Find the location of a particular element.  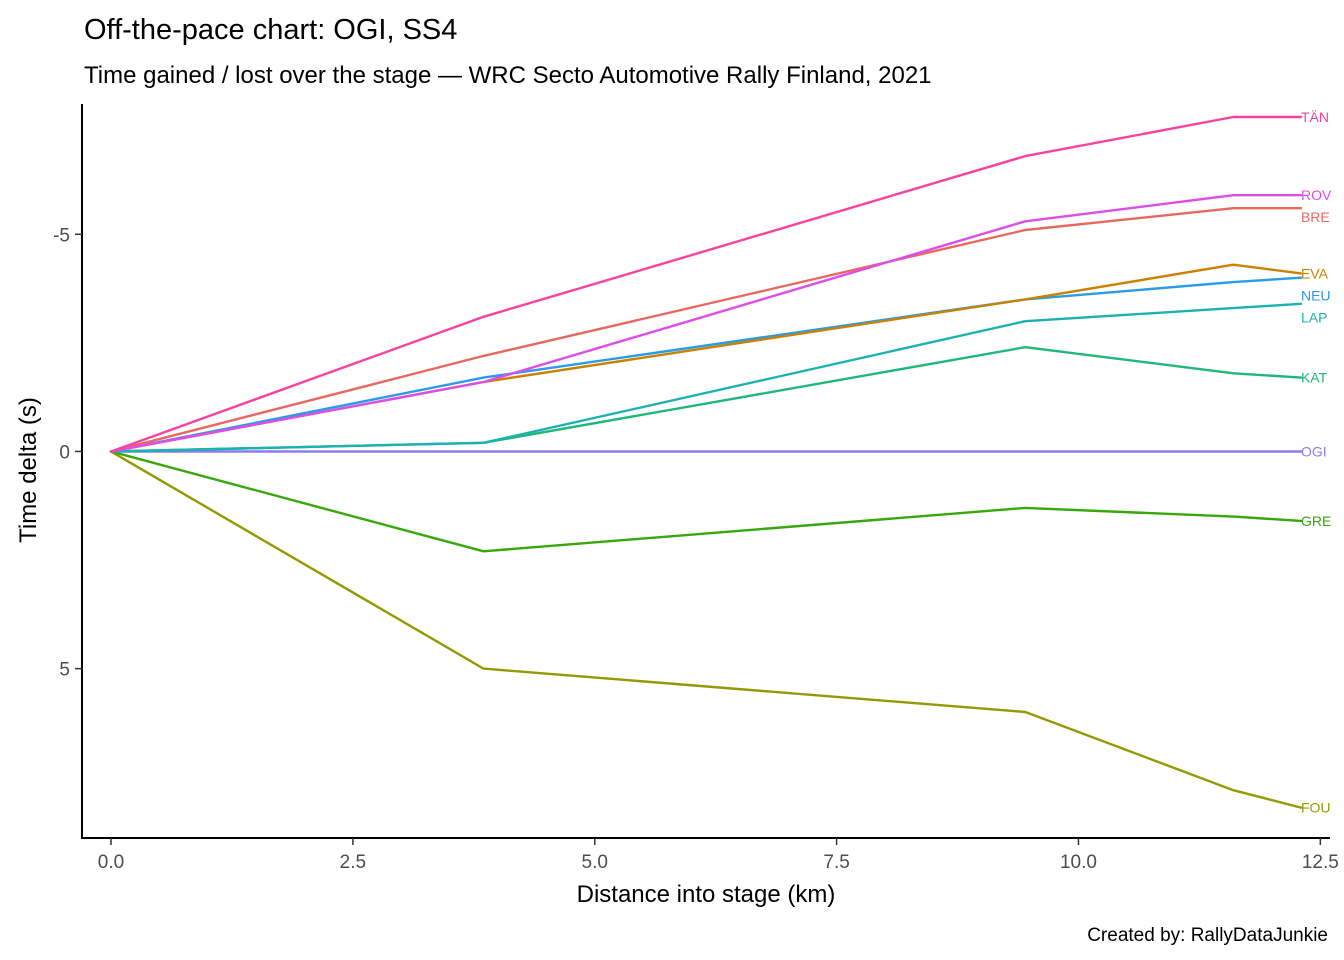

y-tick-label: -5 is located at coordinates (61, 235).